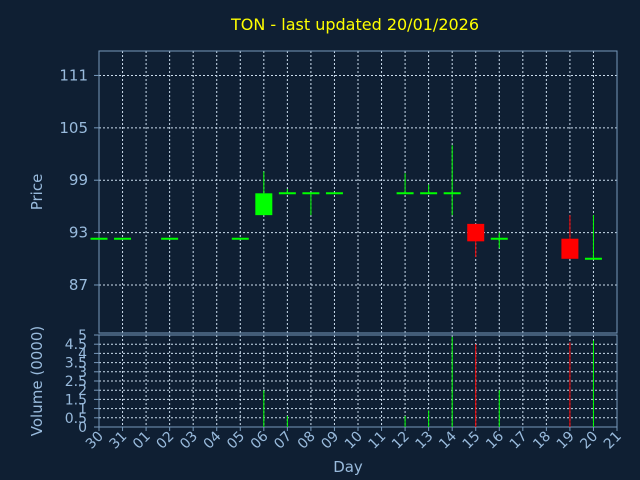  I want to click on x-tick-label: 11, so click(377, 441).